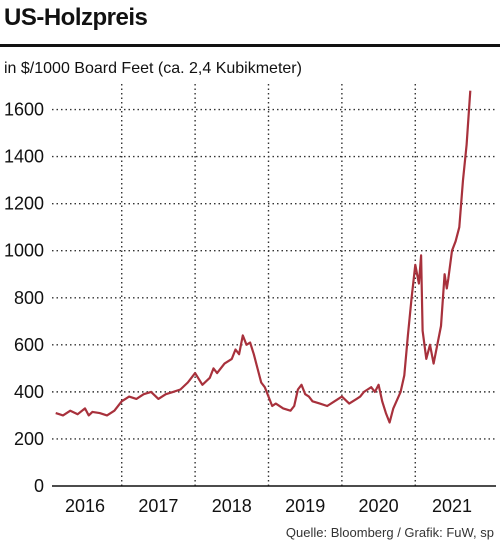 The height and width of the screenshot is (545, 500). What do you see at coordinates (29, 392) in the screenshot?
I see `y-tick-label: 400` at bounding box center [29, 392].